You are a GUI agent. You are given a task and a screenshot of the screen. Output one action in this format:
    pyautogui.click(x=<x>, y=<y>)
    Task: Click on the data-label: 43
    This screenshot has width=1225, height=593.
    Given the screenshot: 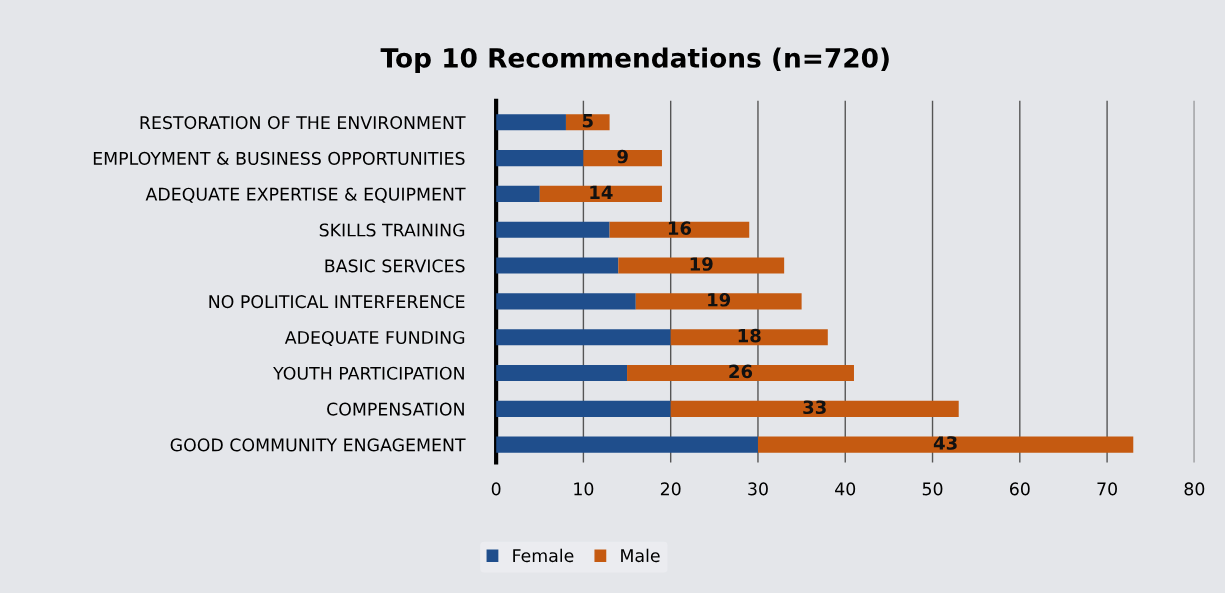 What is the action you would take?
    pyautogui.click(x=945, y=443)
    